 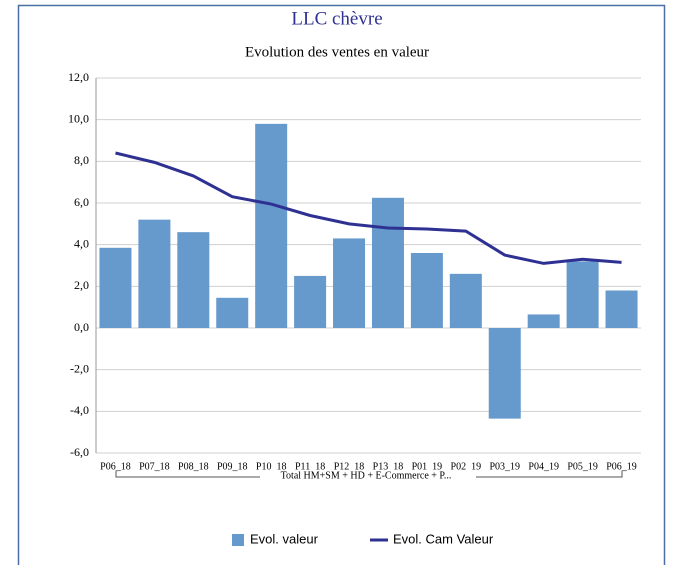 I want to click on y-tick-label: 8,0, so click(x=81, y=160).